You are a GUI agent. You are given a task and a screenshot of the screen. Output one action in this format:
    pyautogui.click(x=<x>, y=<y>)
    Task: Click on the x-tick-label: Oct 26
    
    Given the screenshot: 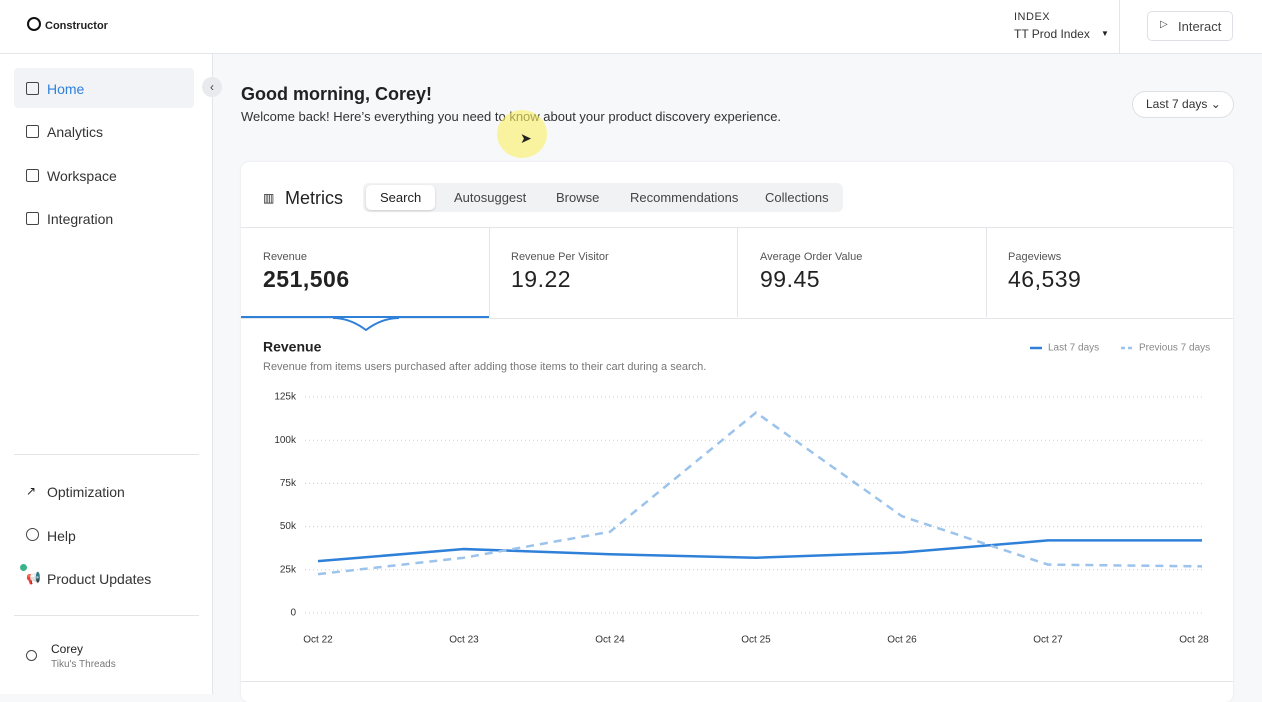 What is the action you would take?
    pyautogui.click(x=902, y=640)
    